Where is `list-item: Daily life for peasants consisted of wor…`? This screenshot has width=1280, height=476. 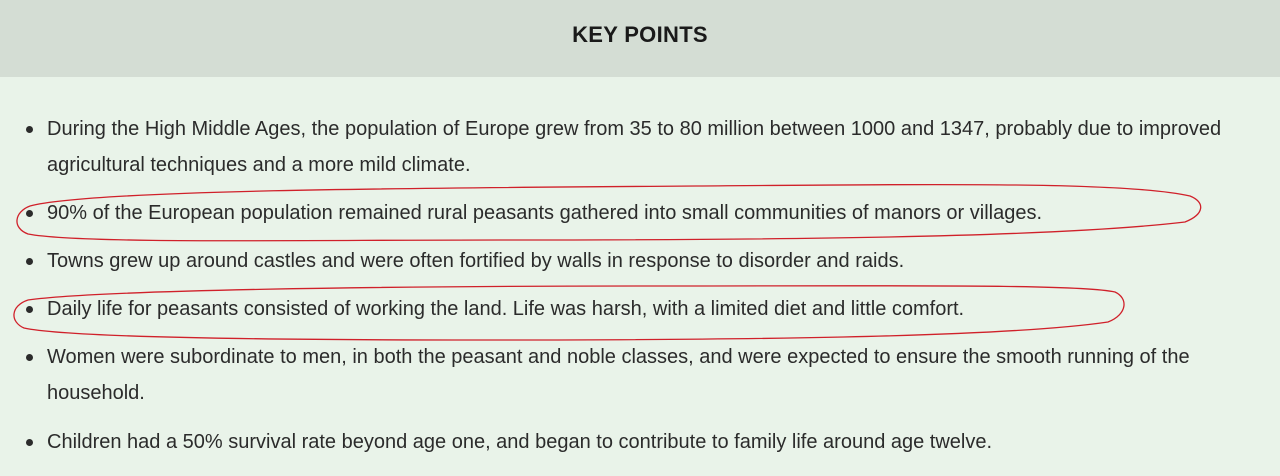
list-item: Daily life for peasants consisted of wor… is located at coordinates (641, 309).